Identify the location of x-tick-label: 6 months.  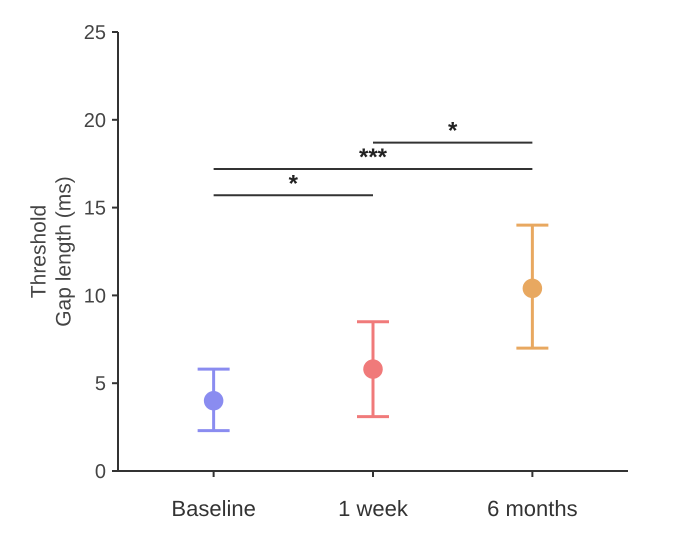
(532, 508).